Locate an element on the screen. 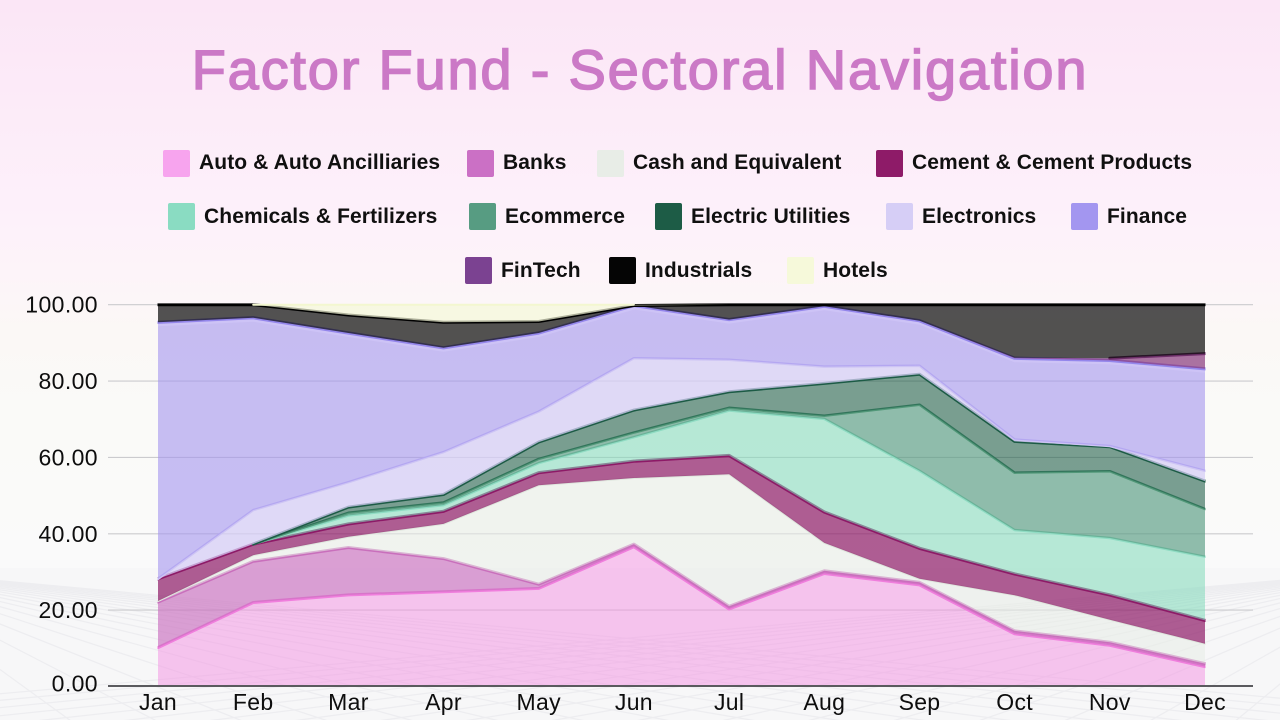  svg-text: Dec is located at coordinates (1205, 702).